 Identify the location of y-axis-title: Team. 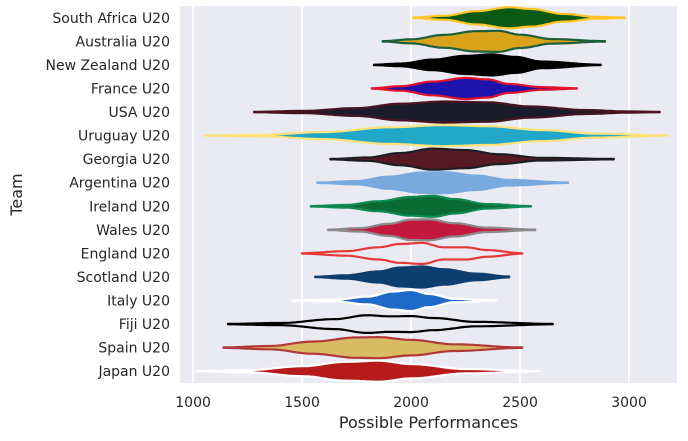
(16, 194).